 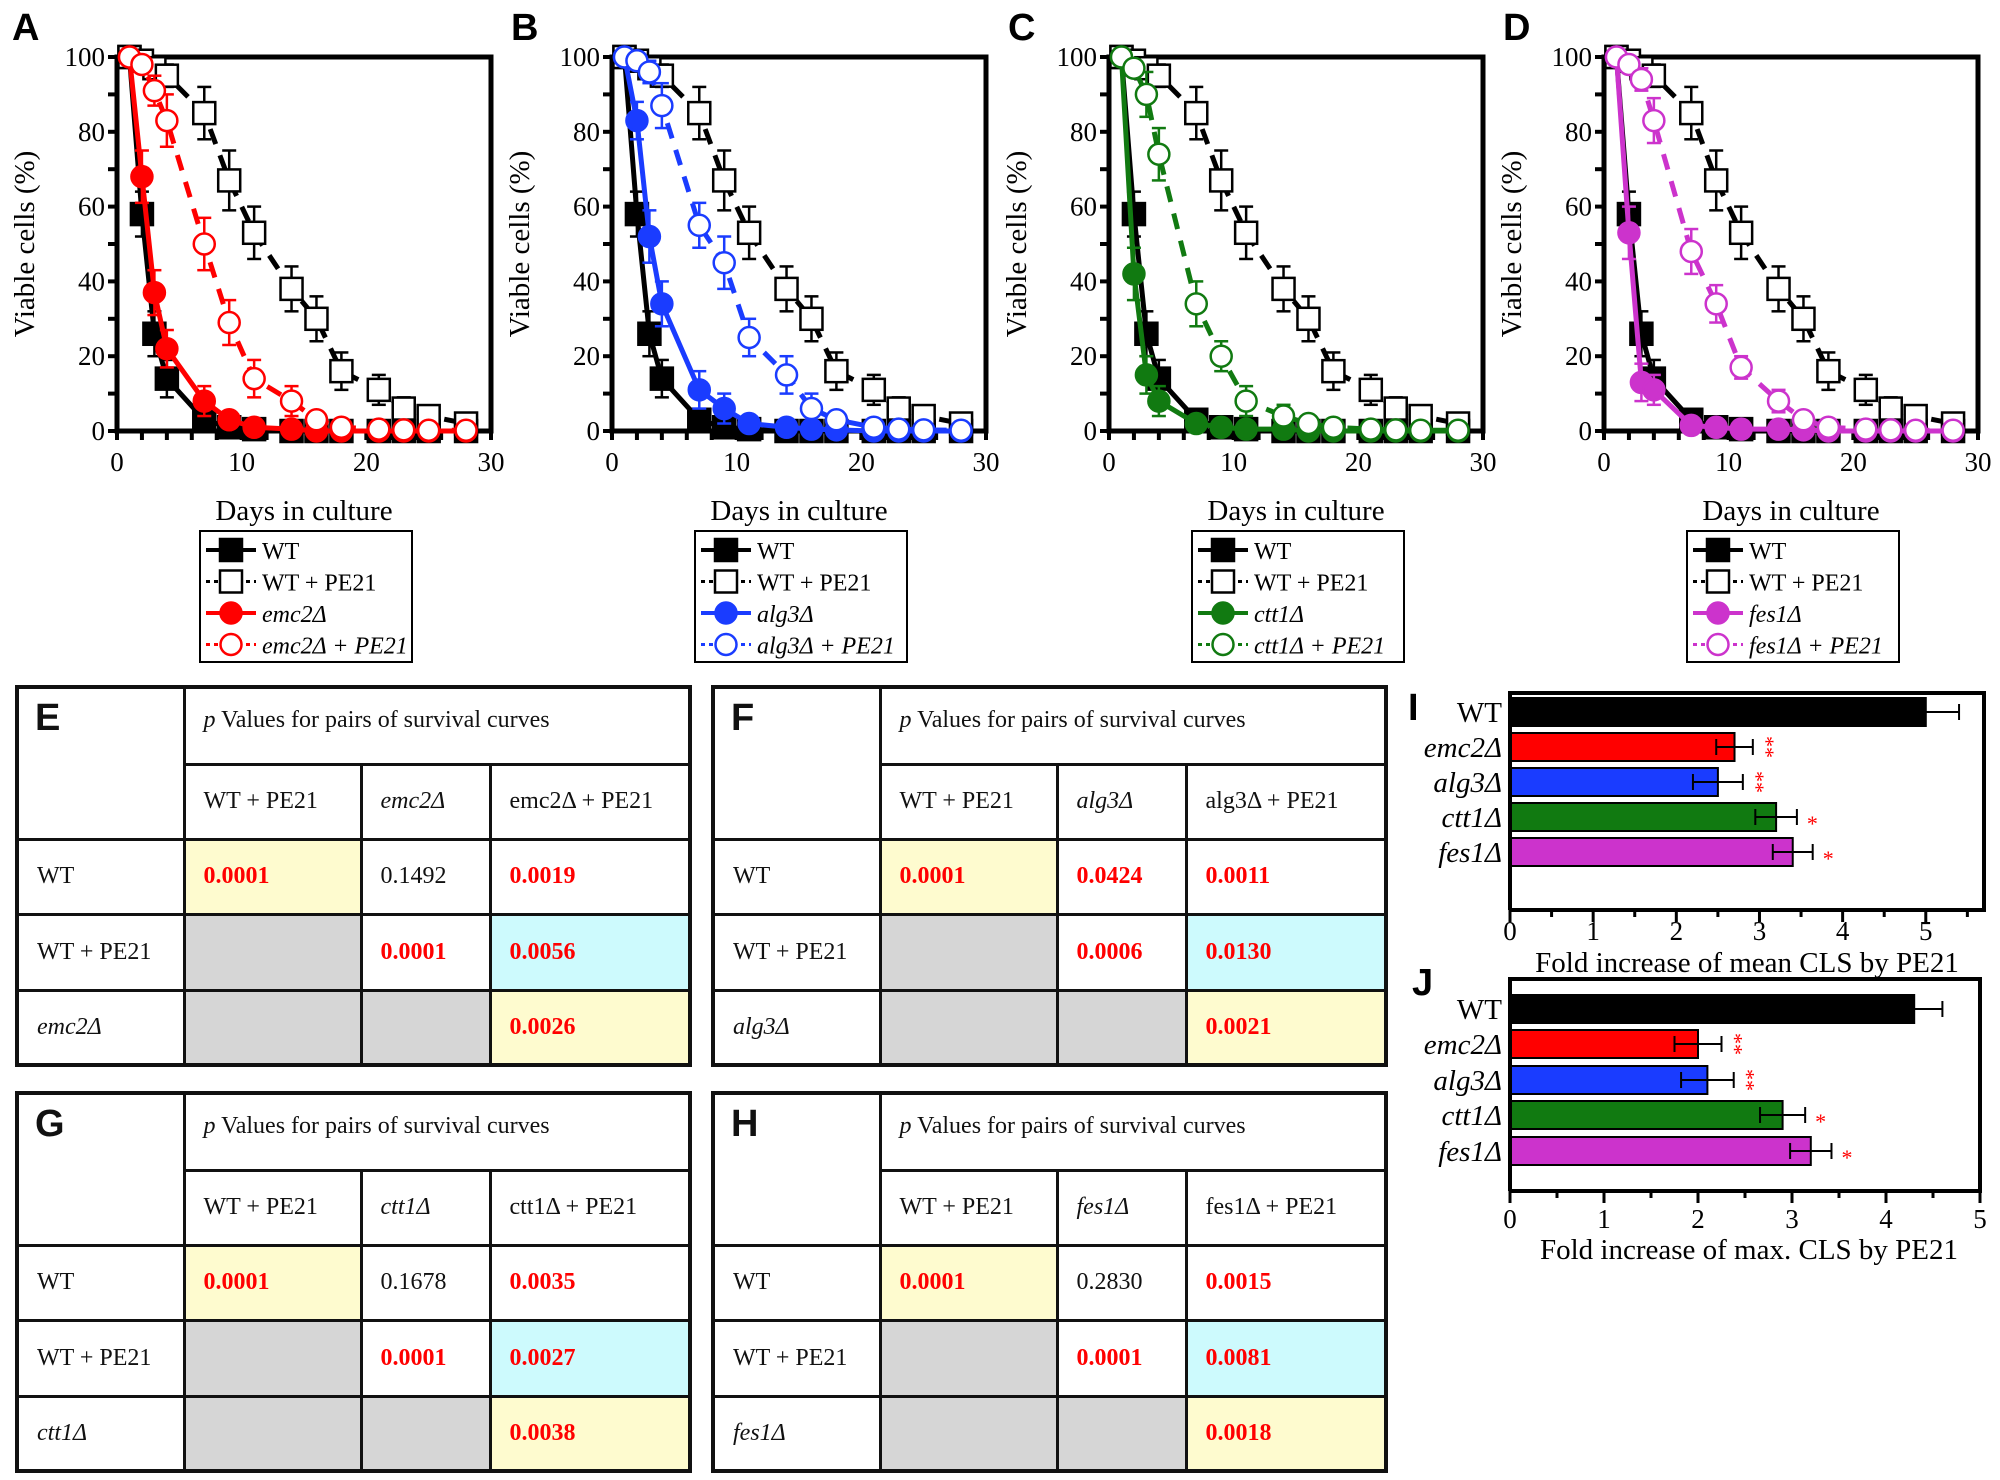 What do you see at coordinates (1766, 747) in the screenshot?
I see `significance-mark: **` at bounding box center [1766, 747].